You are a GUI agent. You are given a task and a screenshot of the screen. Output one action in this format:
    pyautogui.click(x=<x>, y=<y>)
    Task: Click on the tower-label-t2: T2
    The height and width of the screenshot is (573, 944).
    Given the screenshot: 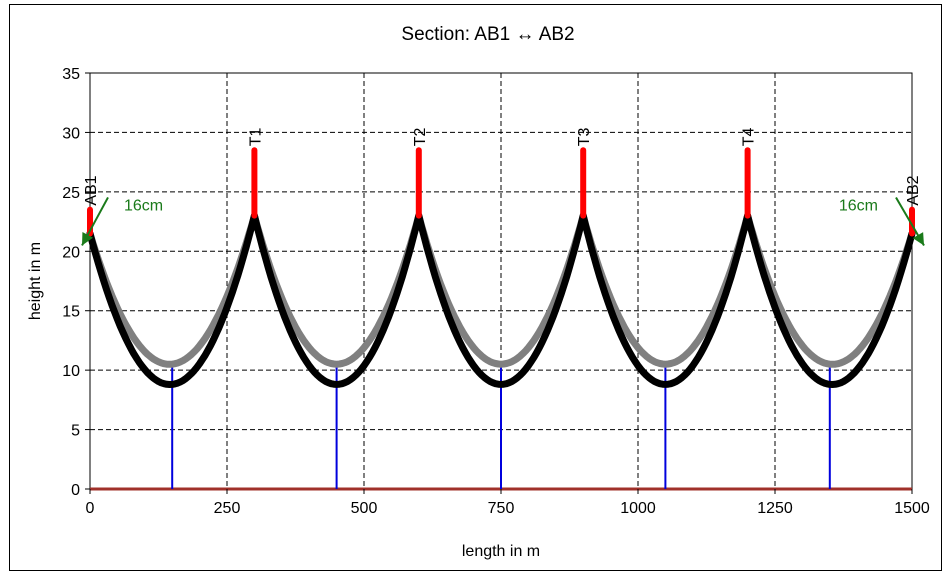 What is the action you would take?
    pyautogui.click(x=420, y=136)
    